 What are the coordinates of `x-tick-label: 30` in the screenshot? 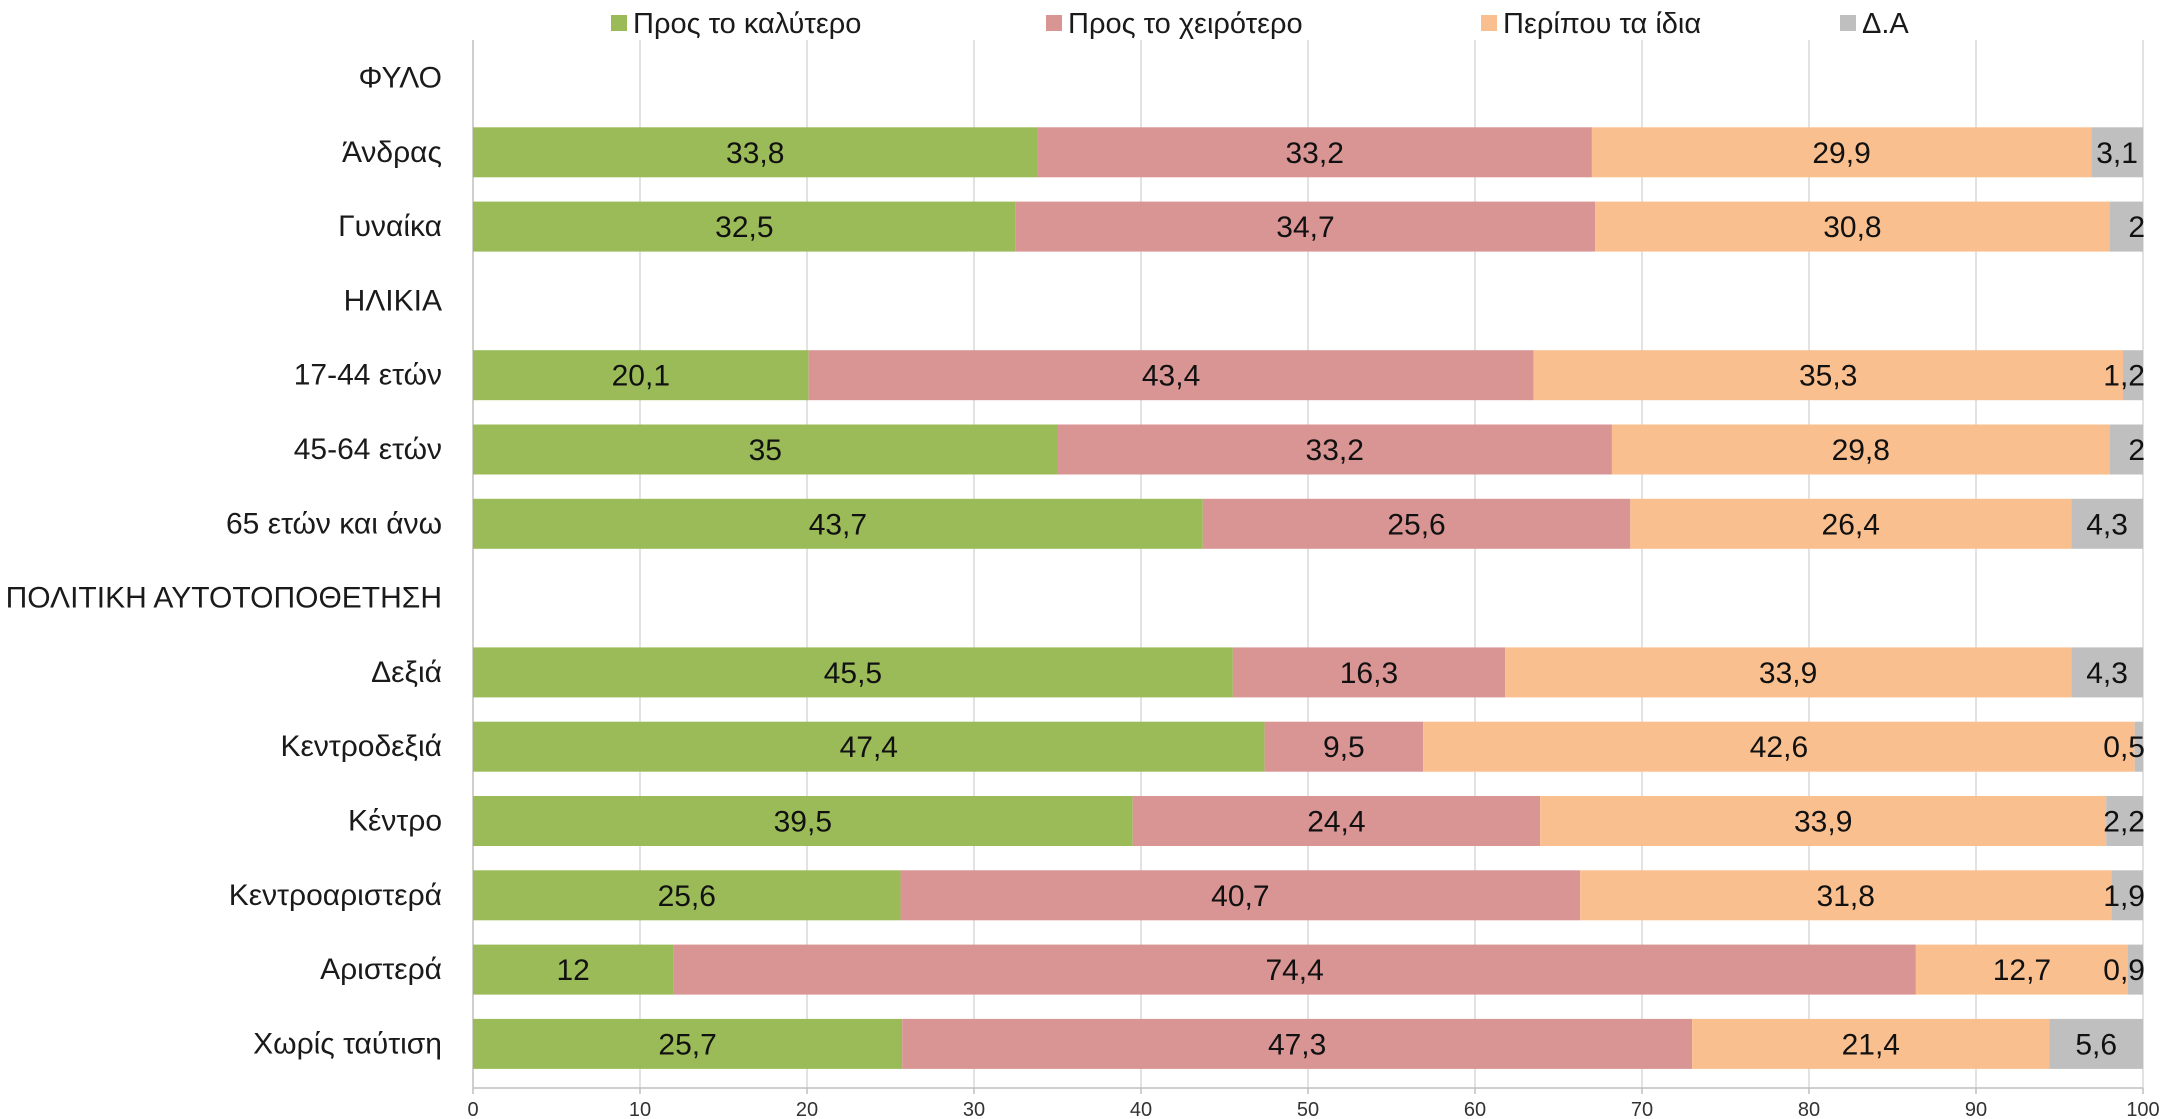 It's located at (974, 1109).